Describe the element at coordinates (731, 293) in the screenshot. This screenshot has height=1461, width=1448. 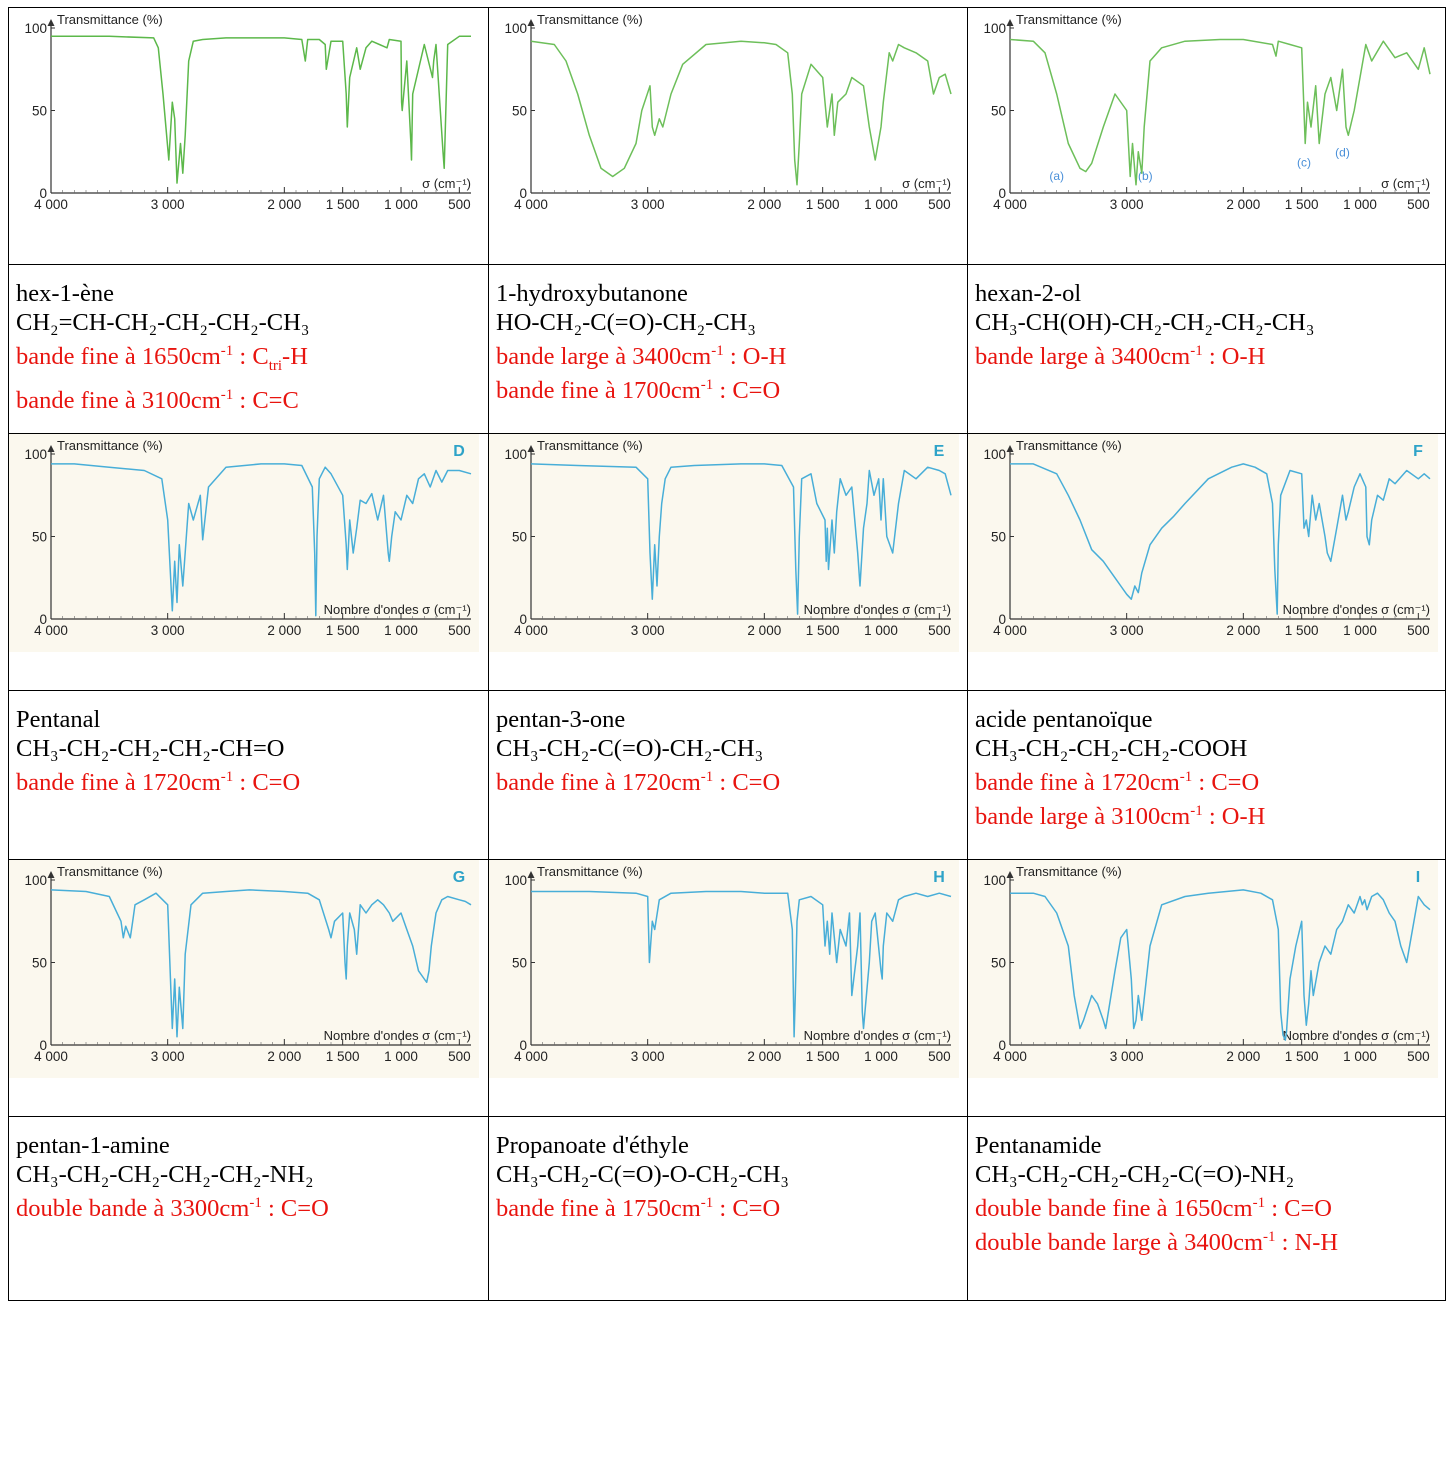
I see `compound-name: 1-hydroxybutanone` at that location.